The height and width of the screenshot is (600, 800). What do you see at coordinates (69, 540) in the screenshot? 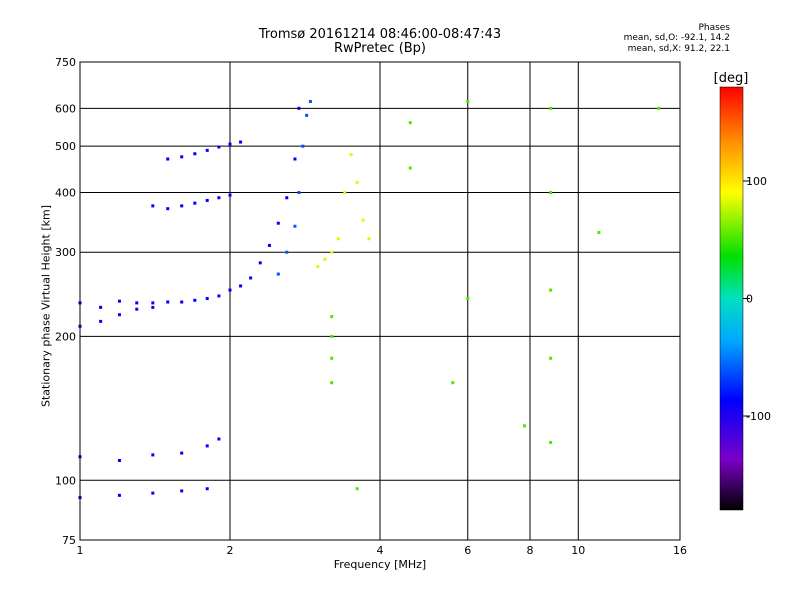
I see `y-tick-label: 75` at bounding box center [69, 540].